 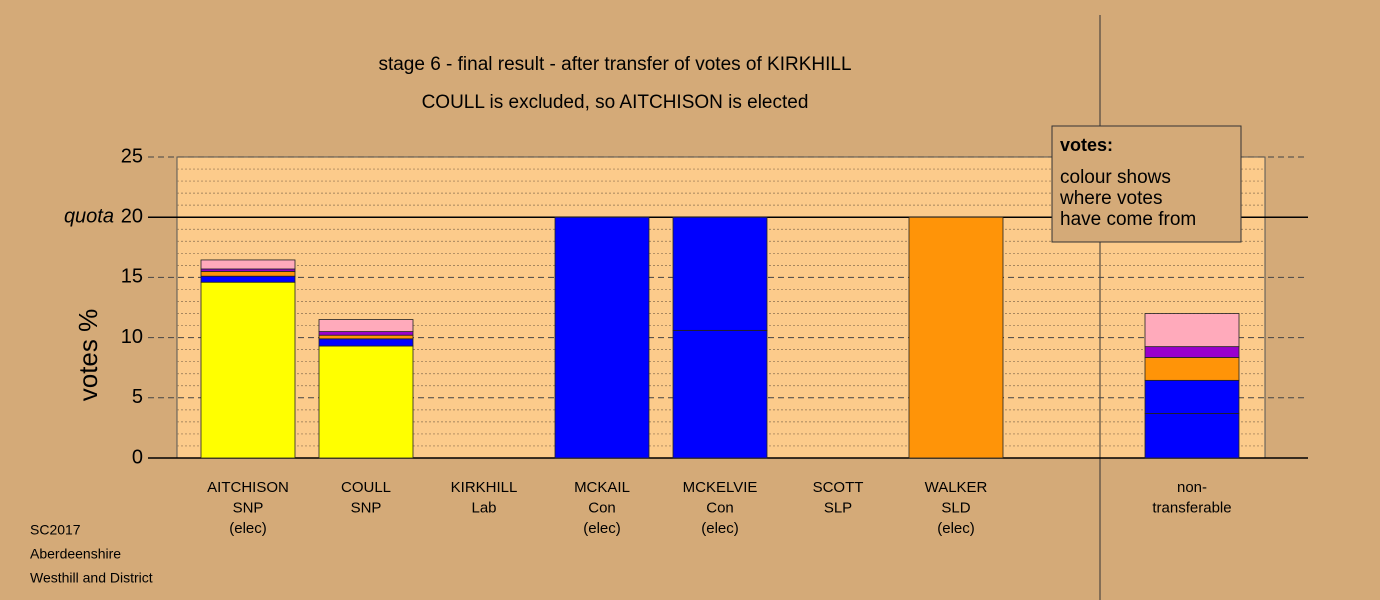 I want to click on x-tick-label: Lab, so click(x=483, y=507).